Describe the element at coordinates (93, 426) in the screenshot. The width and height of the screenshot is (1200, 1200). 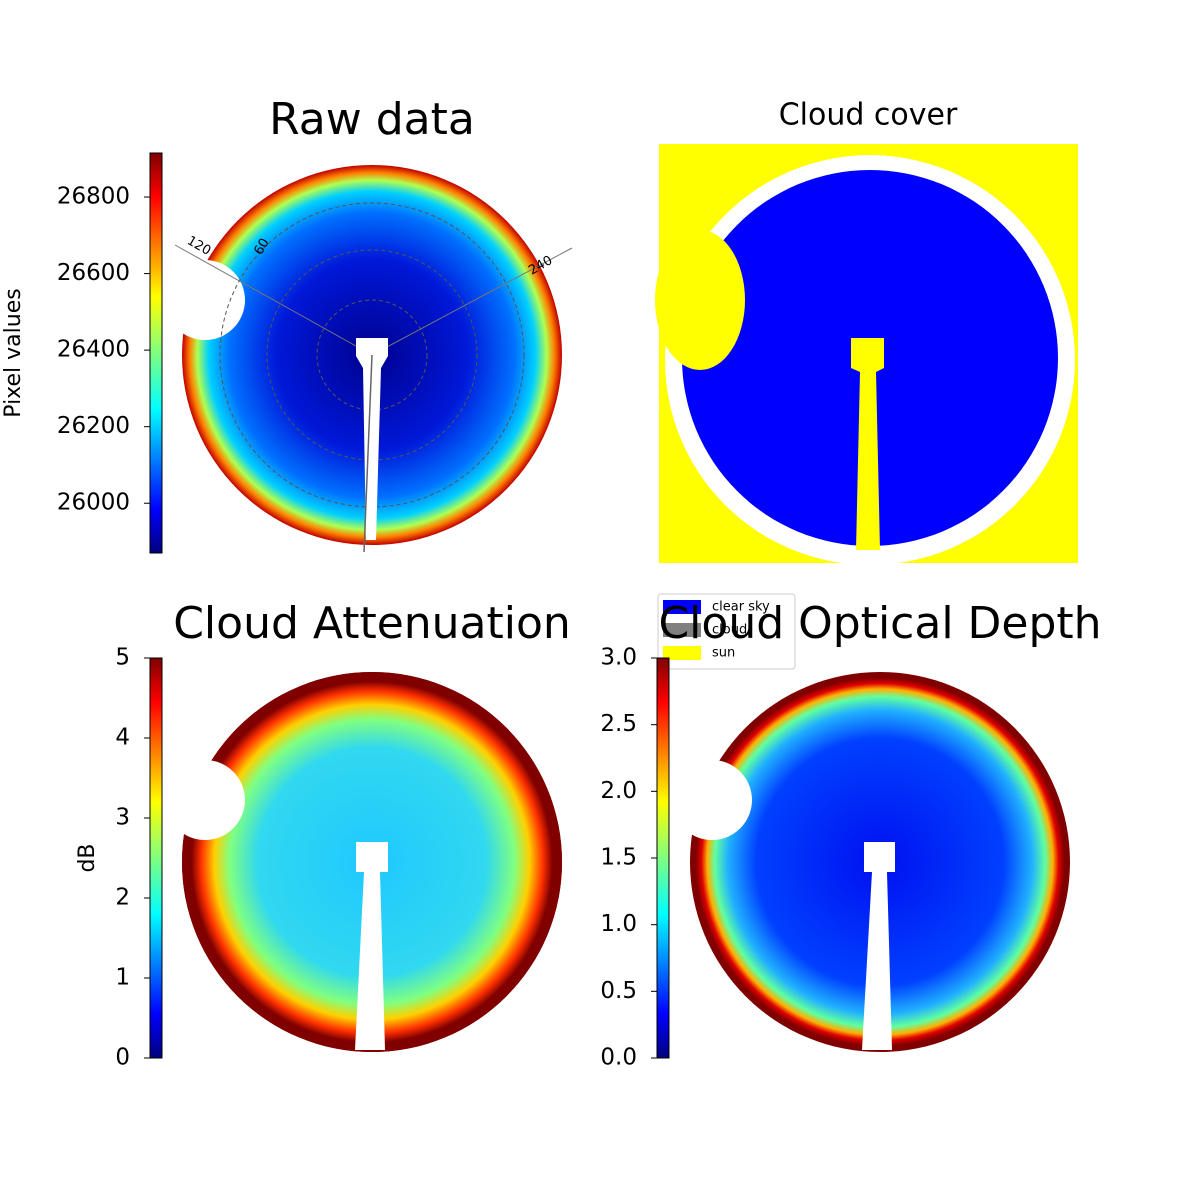
I see `colorbar-tick-label: 26200` at that location.